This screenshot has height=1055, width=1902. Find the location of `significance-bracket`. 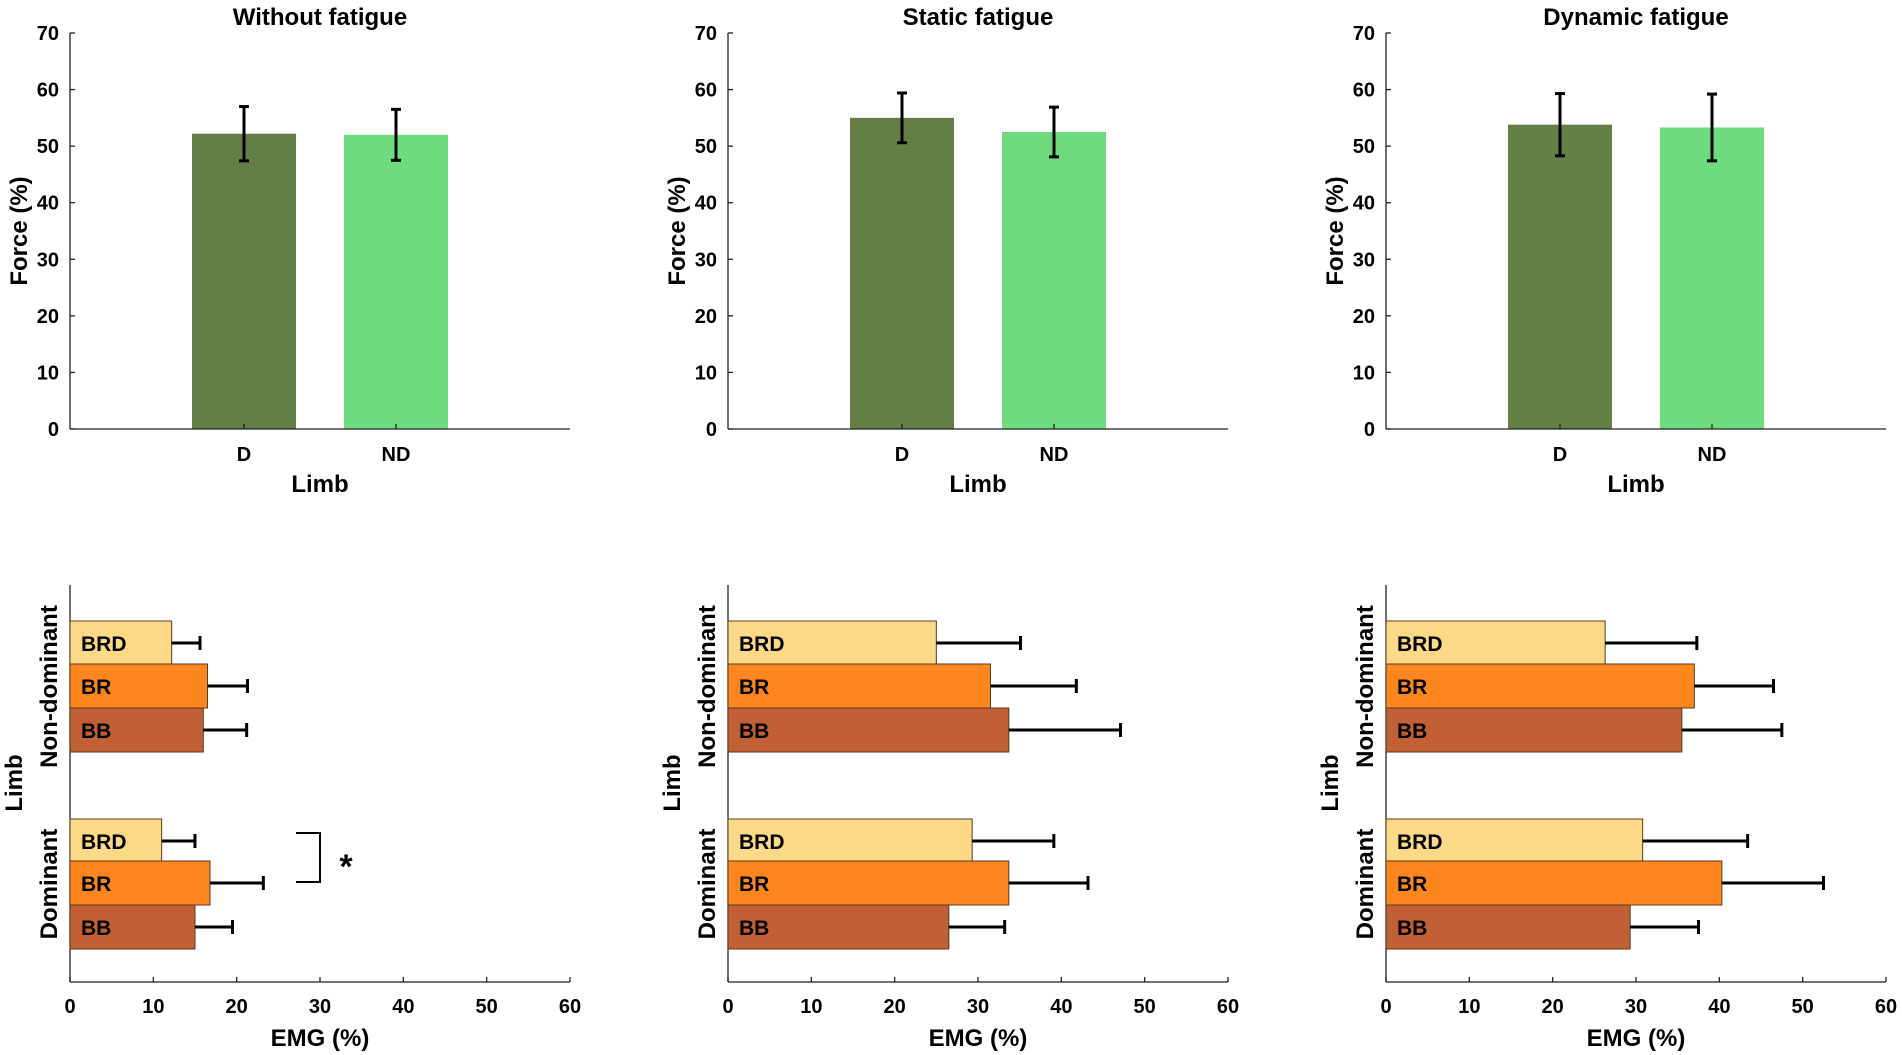

significance-bracket is located at coordinates (308, 857).